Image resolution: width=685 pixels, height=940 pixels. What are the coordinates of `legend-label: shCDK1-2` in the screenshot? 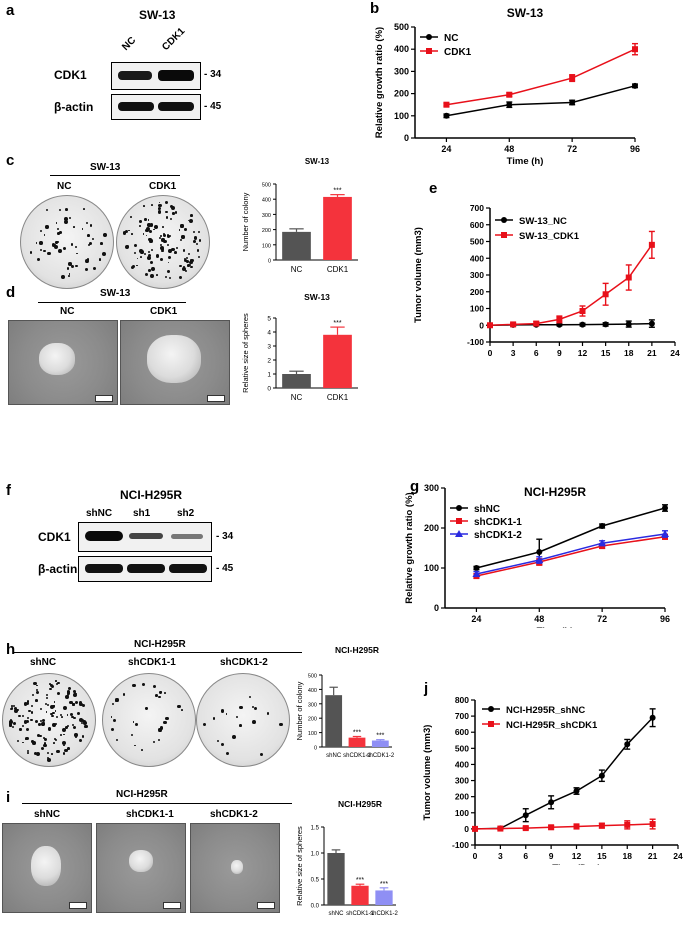 It's located at (498, 535).